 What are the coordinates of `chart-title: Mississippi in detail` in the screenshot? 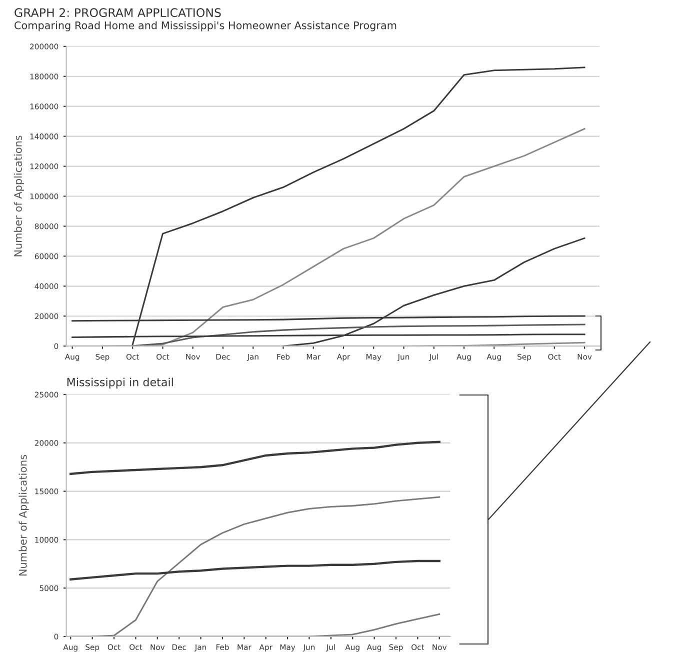 It's located at (120, 383).